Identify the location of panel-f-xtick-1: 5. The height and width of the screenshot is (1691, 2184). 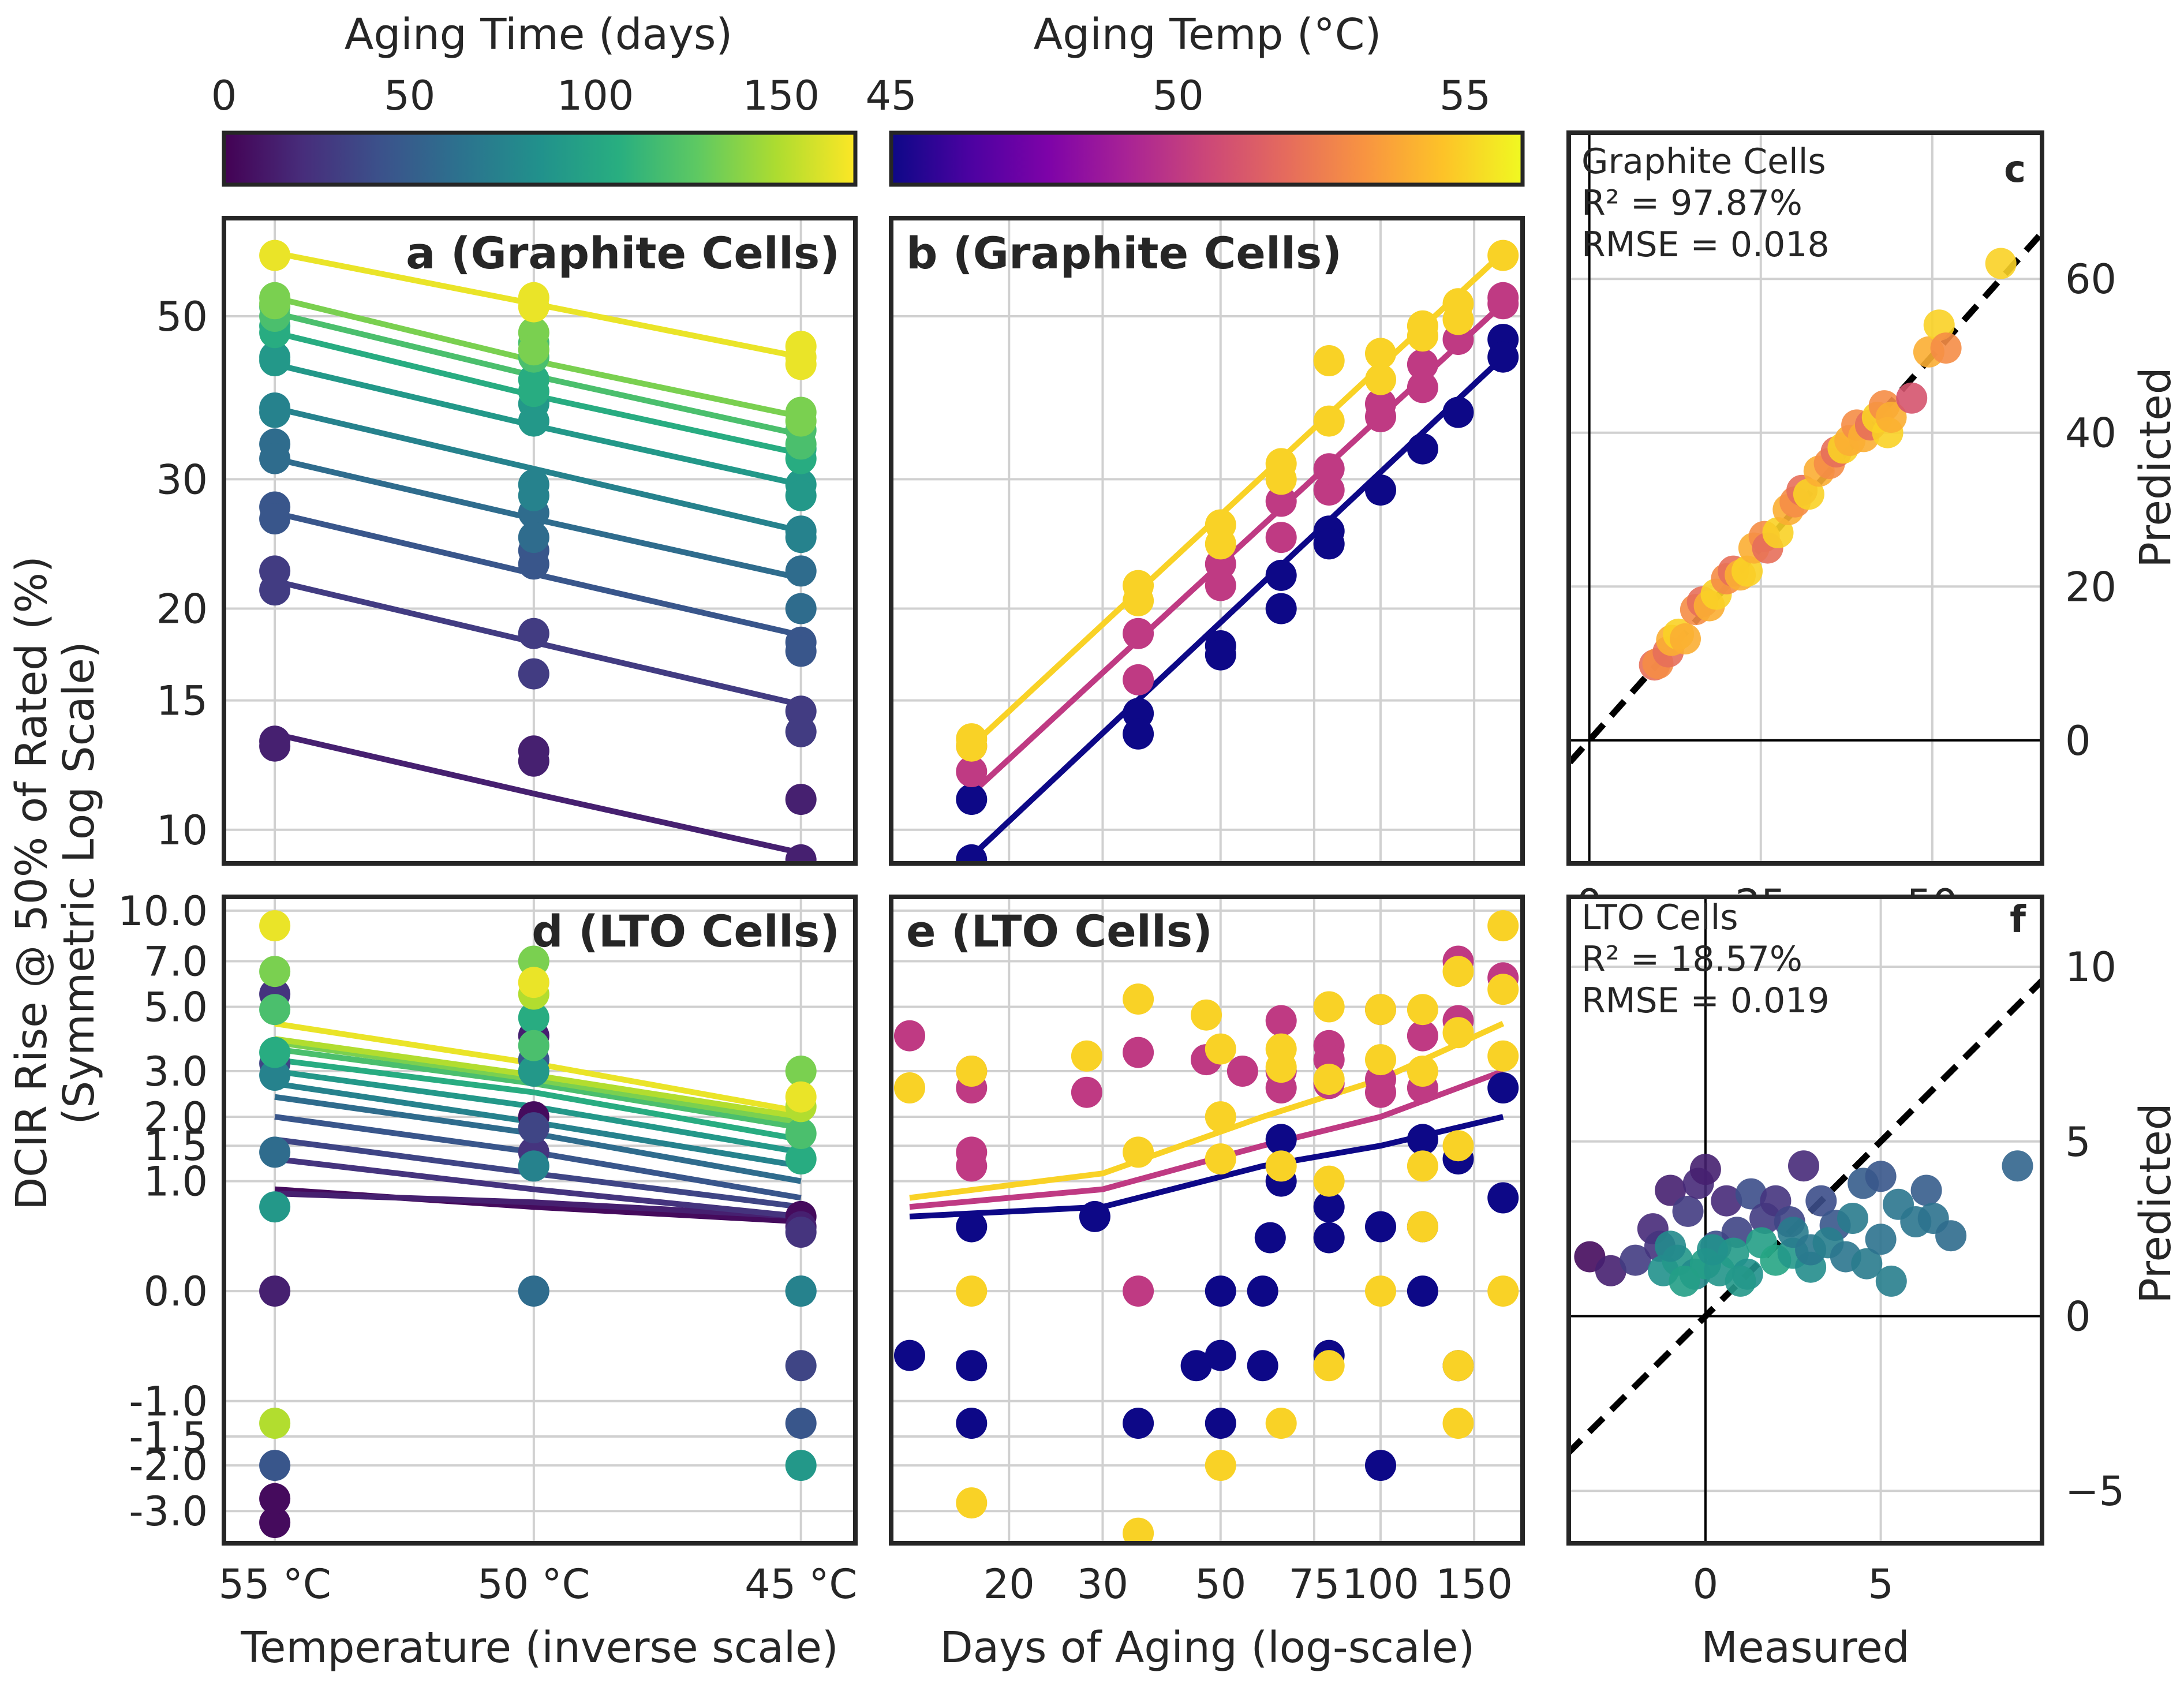
(1881, 1585).